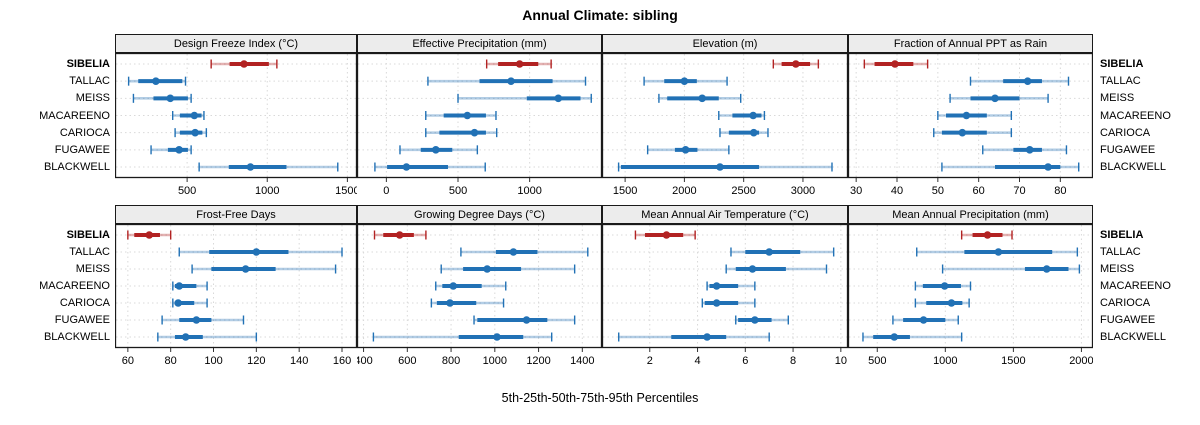 The width and height of the screenshot is (1200, 425). What do you see at coordinates (970, 214) in the screenshot?
I see `panel-strip: Mean Annual Precipitation (mm)` at bounding box center [970, 214].